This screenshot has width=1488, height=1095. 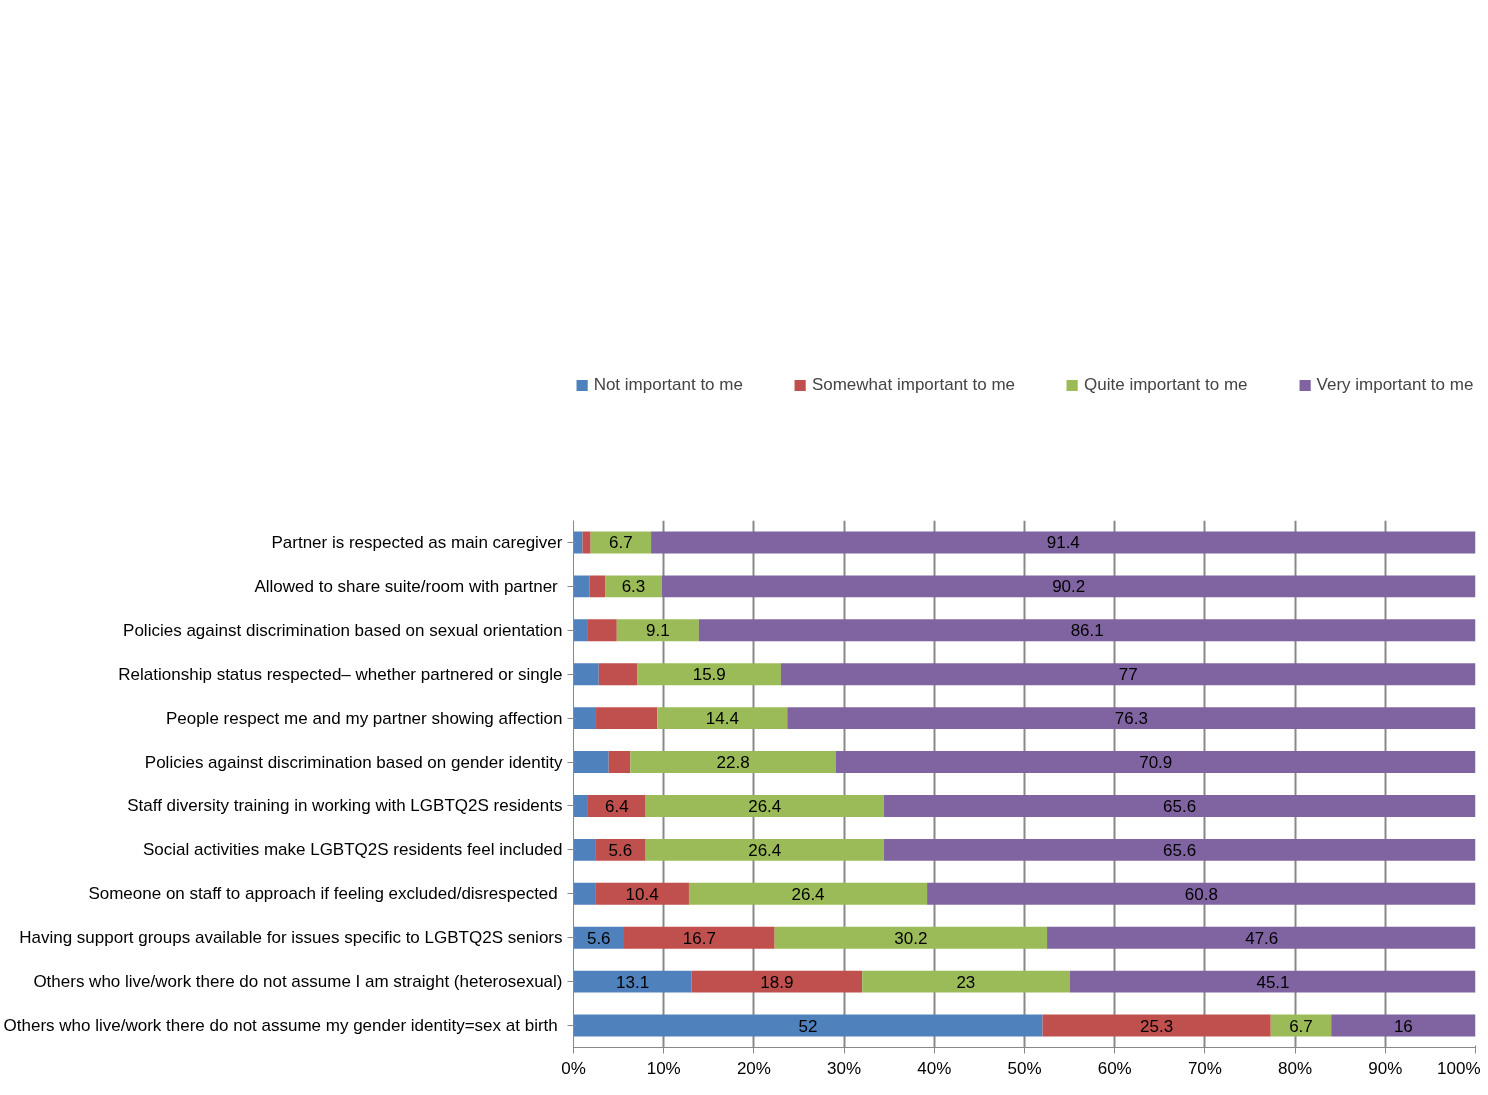 What do you see at coordinates (753, 1068) in the screenshot?
I see `x-tick-label: 20%` at bounding box center [753, 1068].